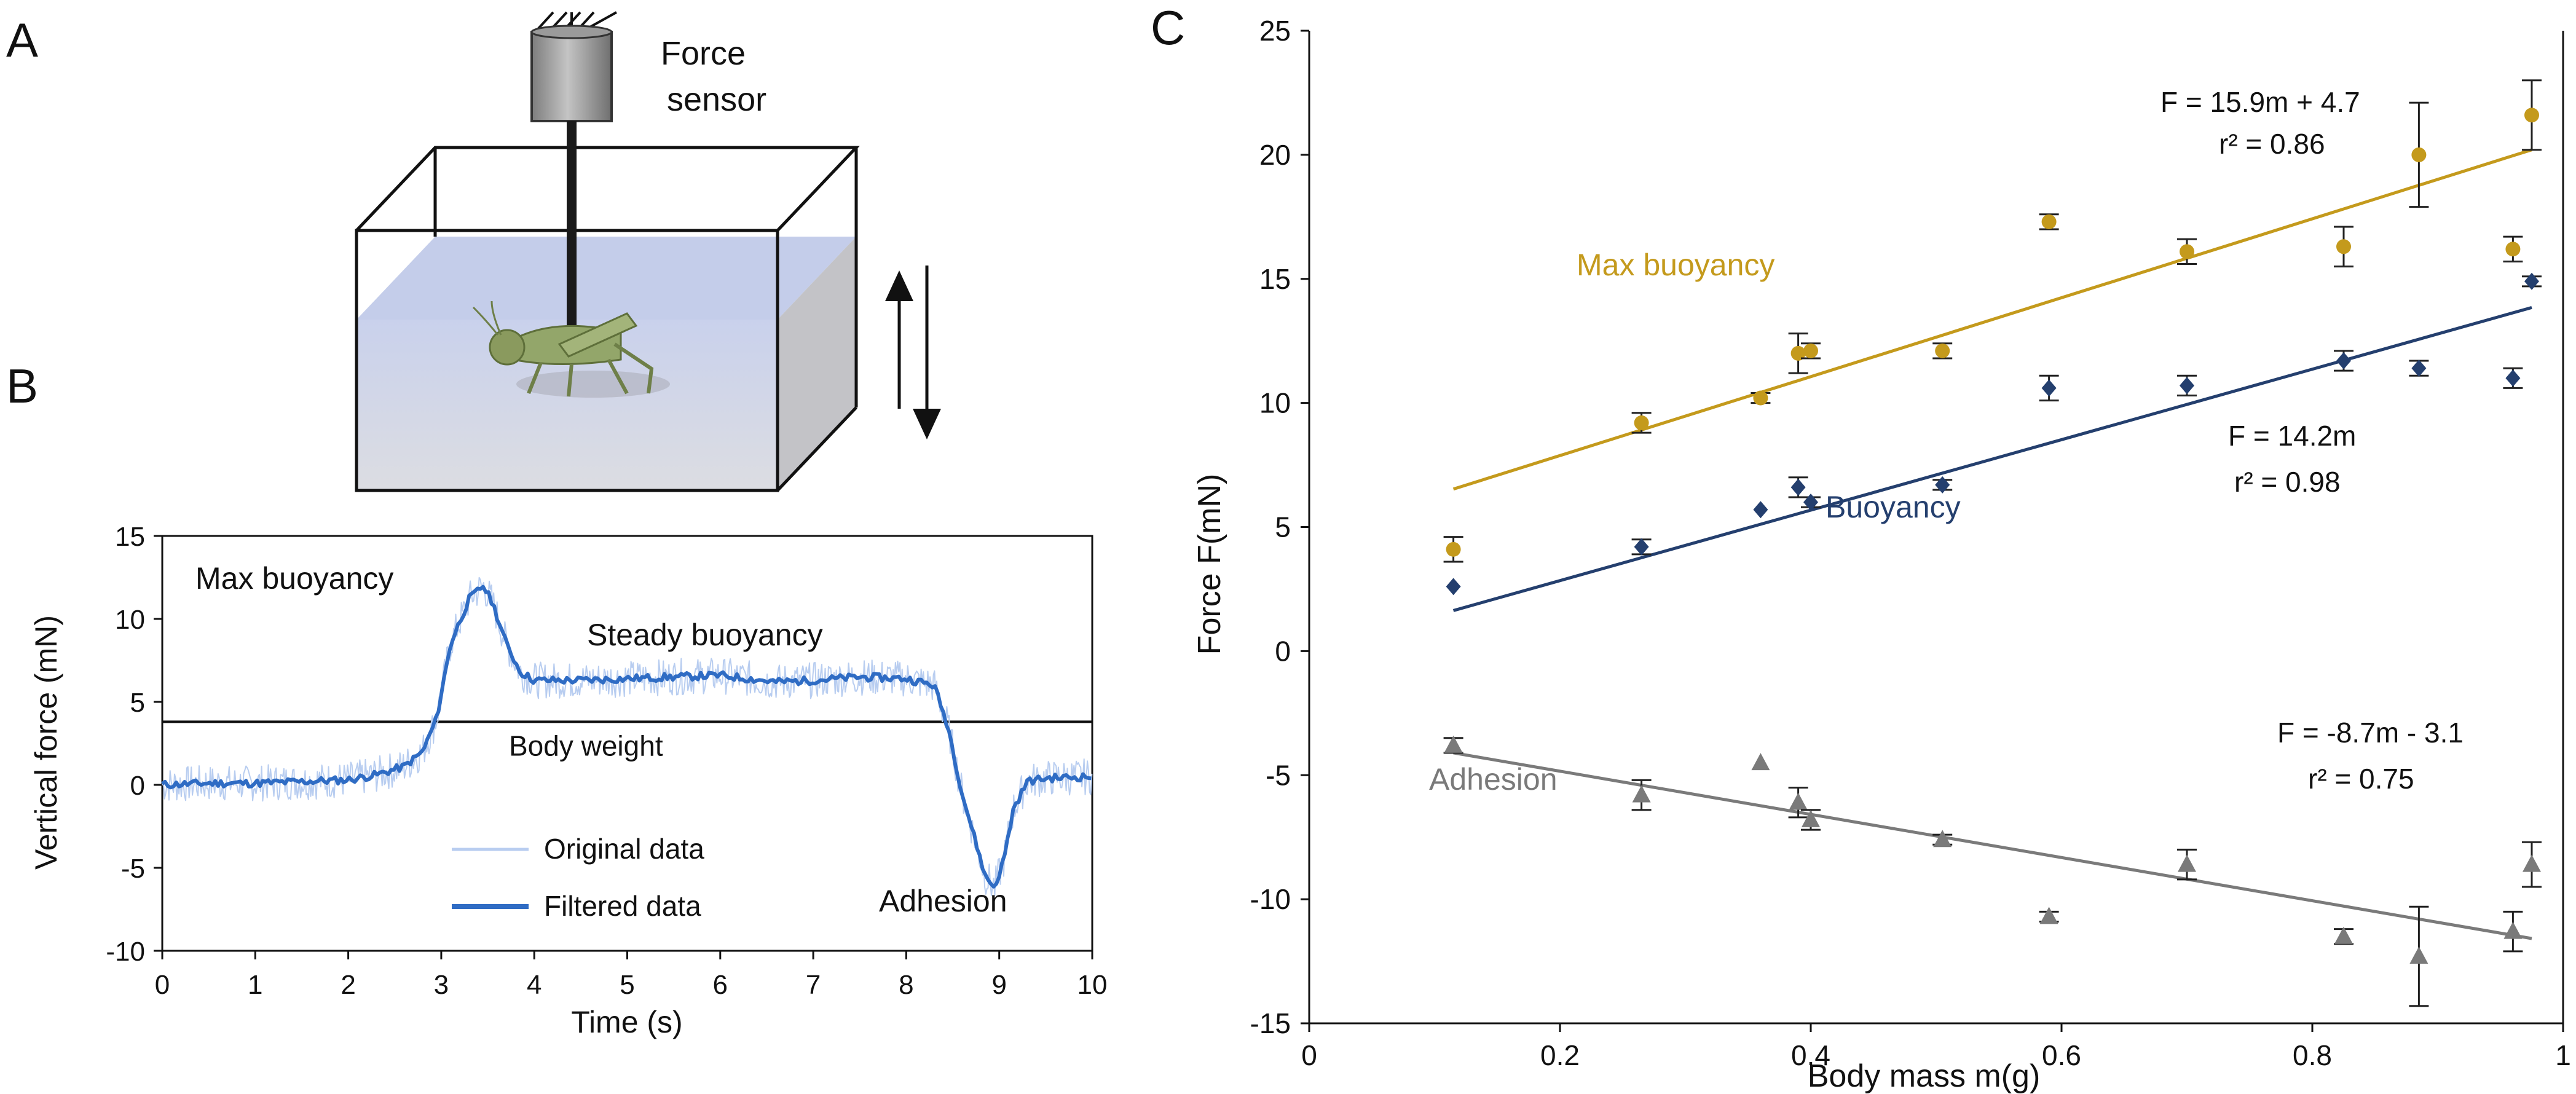  I want to click on x-tick-label: 6, so click(721, 985).